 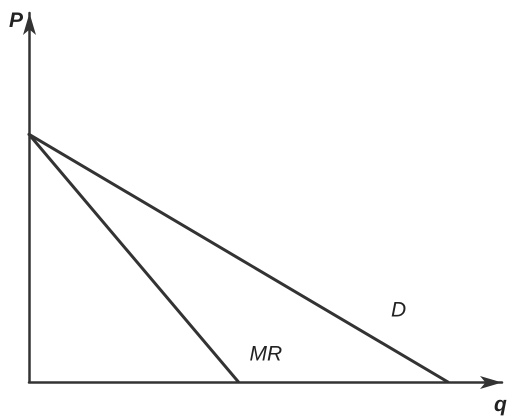 I want to click on series-label: MR, so click(x=265, y=354).